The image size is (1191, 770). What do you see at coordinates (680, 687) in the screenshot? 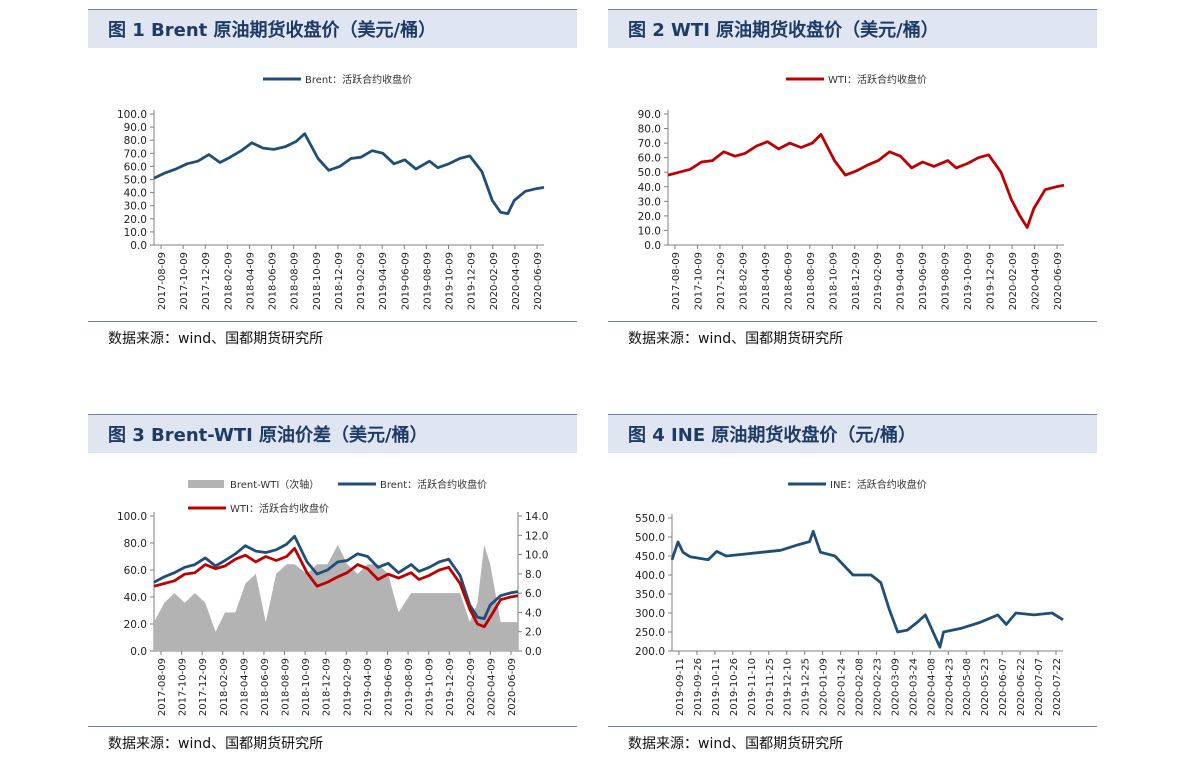
I see `x-tick-label: 2019-09-11` at bounding box center [680, 687].